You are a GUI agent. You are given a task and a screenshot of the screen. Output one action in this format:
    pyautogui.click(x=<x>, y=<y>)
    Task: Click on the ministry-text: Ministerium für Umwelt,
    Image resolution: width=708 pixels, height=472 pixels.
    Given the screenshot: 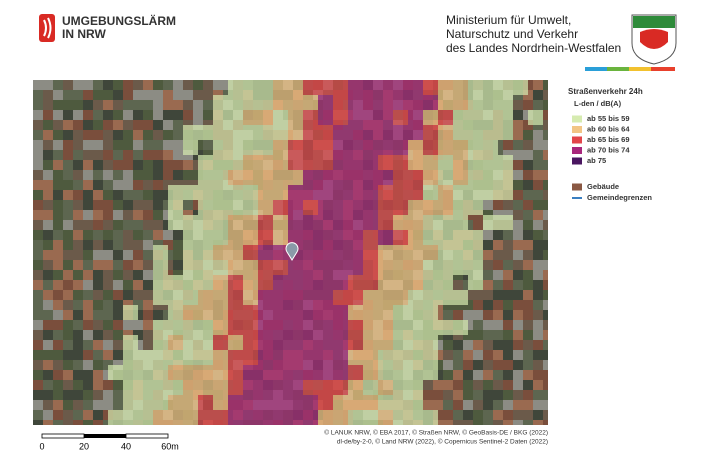 What is the action you would take?
    pyautogui.click(x=508, y=20)
    